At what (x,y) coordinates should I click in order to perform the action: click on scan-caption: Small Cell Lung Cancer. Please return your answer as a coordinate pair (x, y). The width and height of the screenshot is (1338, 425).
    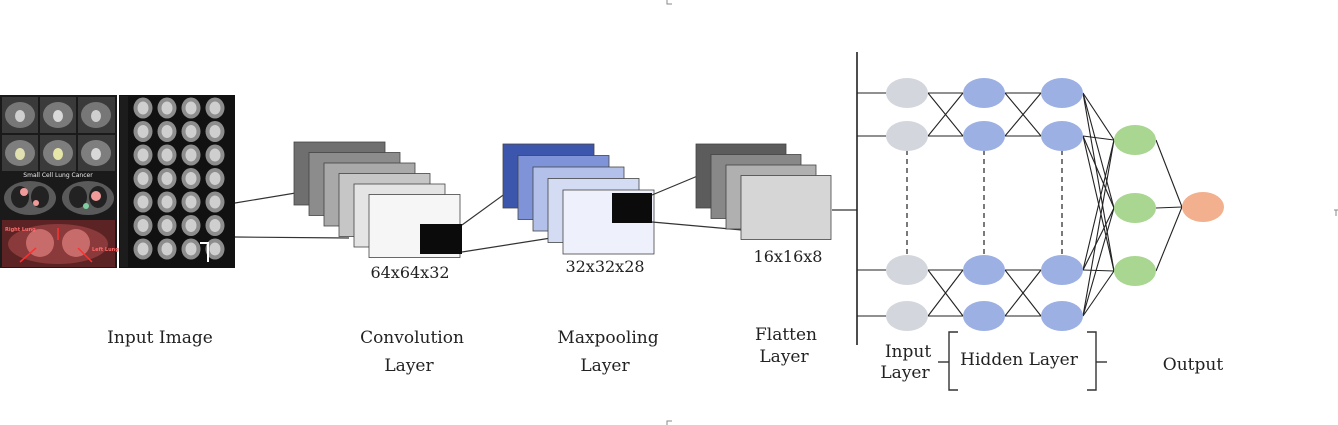
    Looking at the image, I should click on (58, 175).